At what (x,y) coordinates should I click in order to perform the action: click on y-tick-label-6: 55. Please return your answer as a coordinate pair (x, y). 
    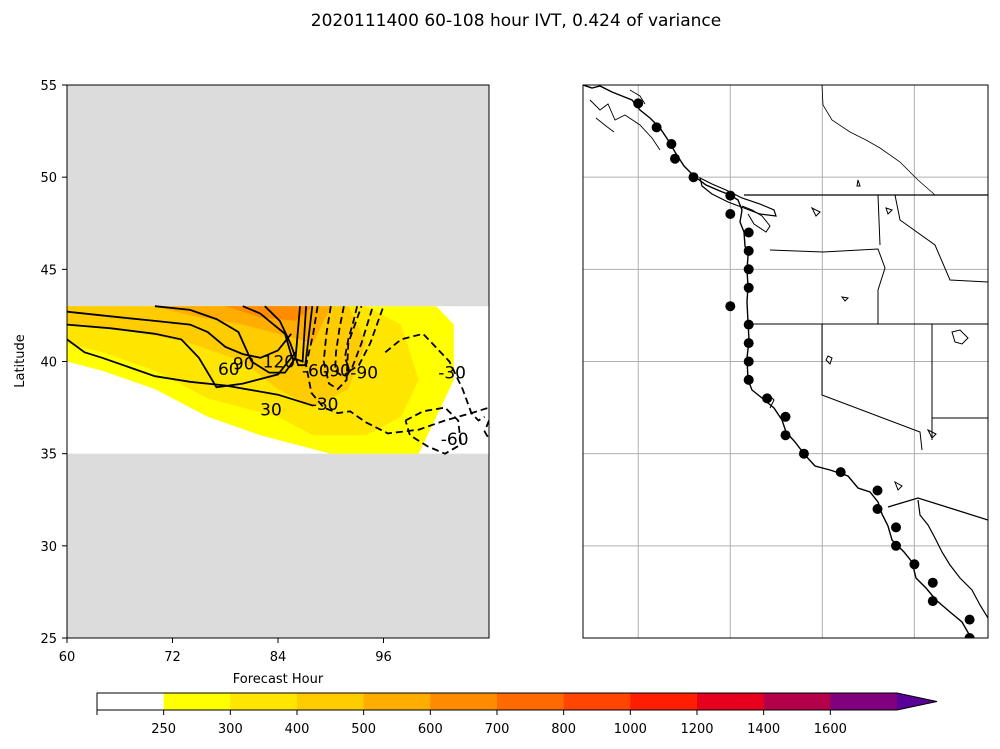
    Looking at the image, I should click on (48, 86).